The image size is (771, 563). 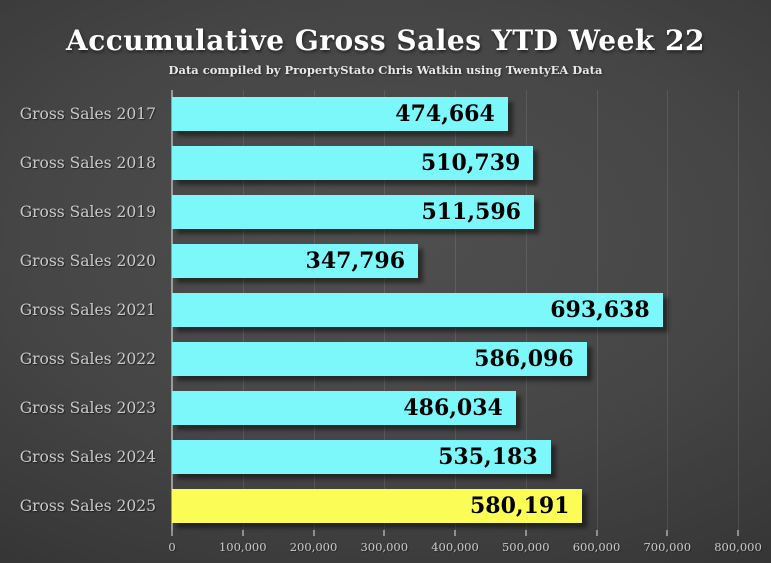 What do you see at coordinates (525, 547) in the screenshot?
I see `axis-tick-label: 500,000` at bounding box center [525, 547].